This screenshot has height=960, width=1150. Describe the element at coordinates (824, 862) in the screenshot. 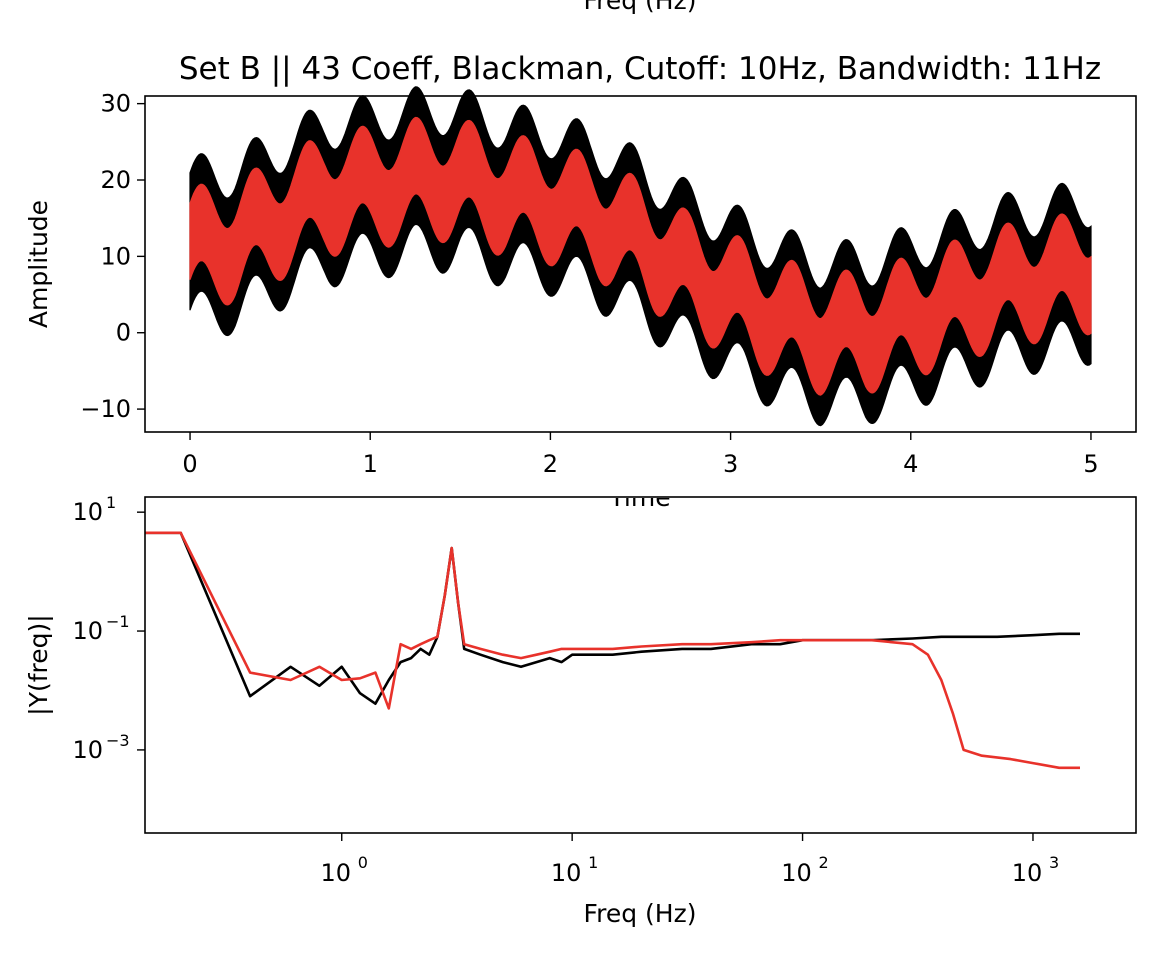

I see `x-tick-exponent: 2` at that location.